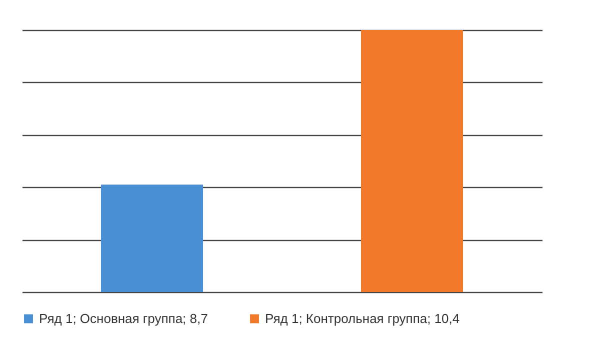  What do you see at coordinates (123, 318) in the screenshot?
I see `legend-label: Ряд 1; Основная группа; 8,7` at bounding box center [123, 318].